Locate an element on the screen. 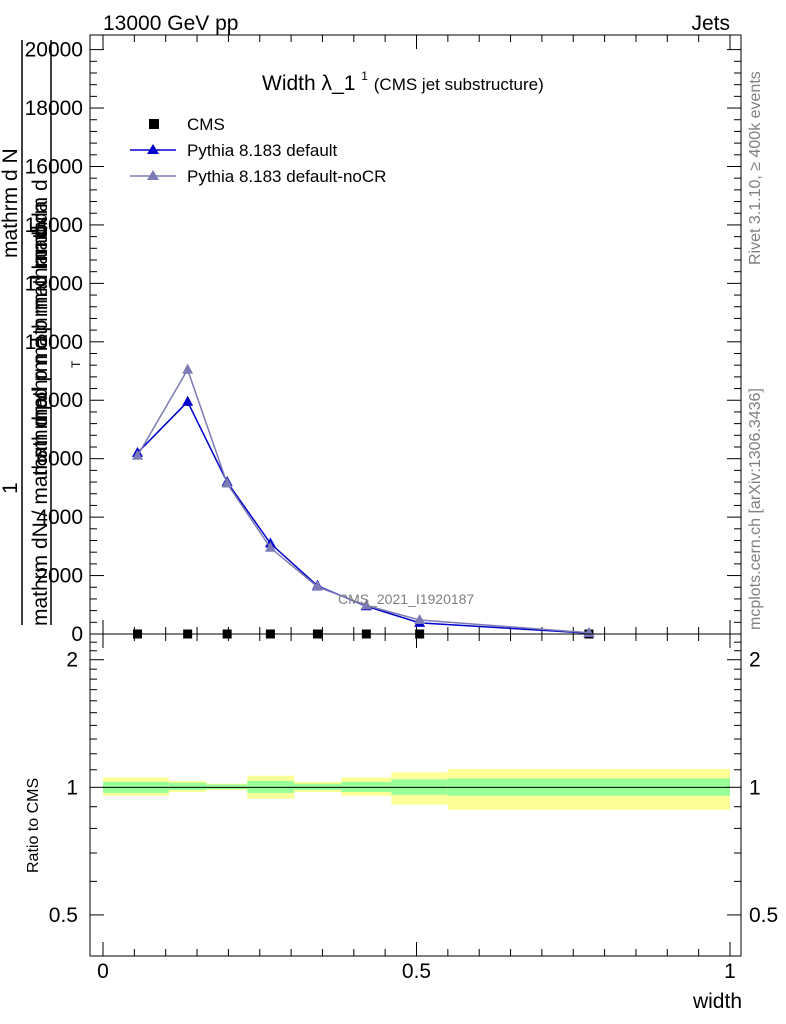 The height and width of the screenshot is (1024, 786). ratio-band-inner is located at coordinates (187, 786).